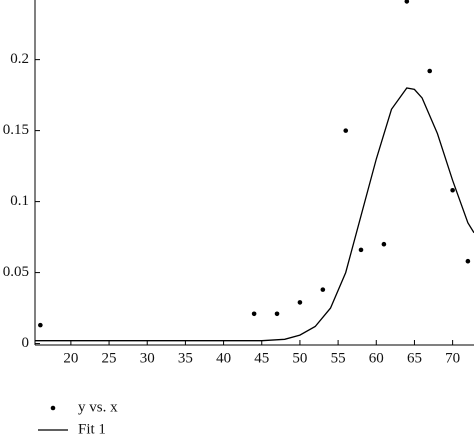 The image size is (474, 439). I want to click on legend-label: Fit 1, so click(92, 427).